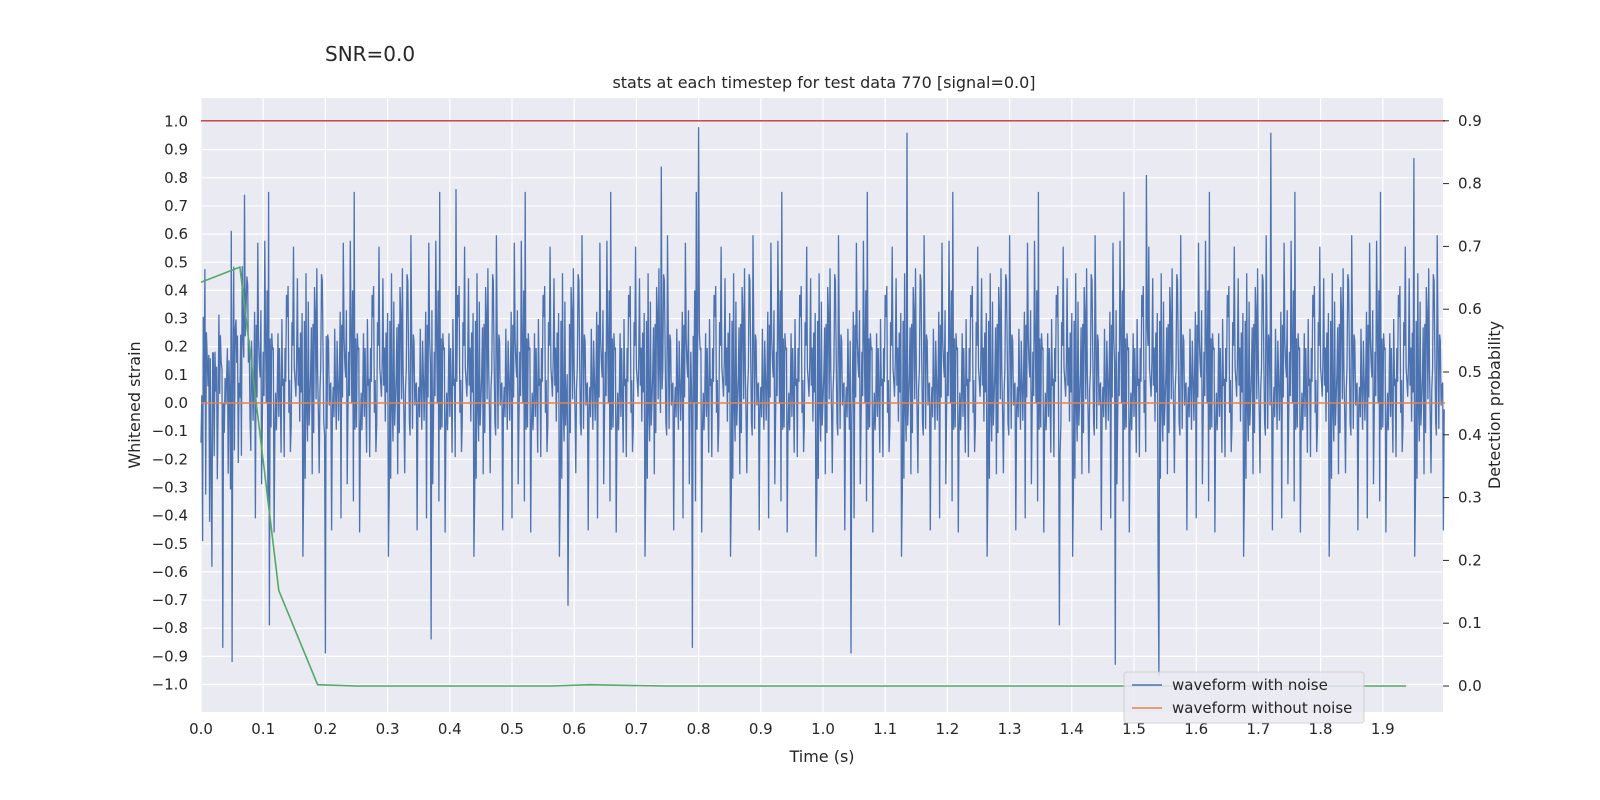  What do you see at coordinates (1470, 246) in the screenshot?
I see `y2-tick-label: 0.7` at bounding box center [1470, 246].